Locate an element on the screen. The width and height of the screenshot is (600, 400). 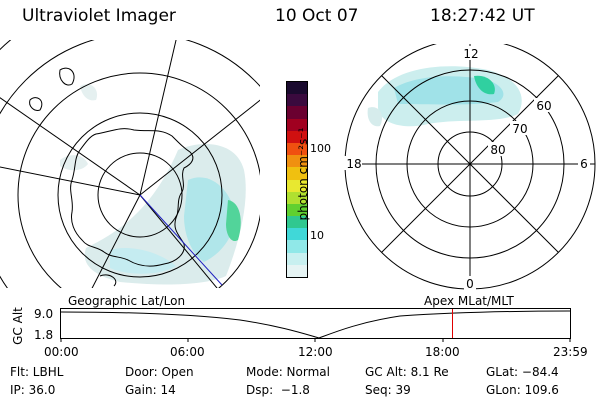
altitude-strip is located at coordinates (315, 325).